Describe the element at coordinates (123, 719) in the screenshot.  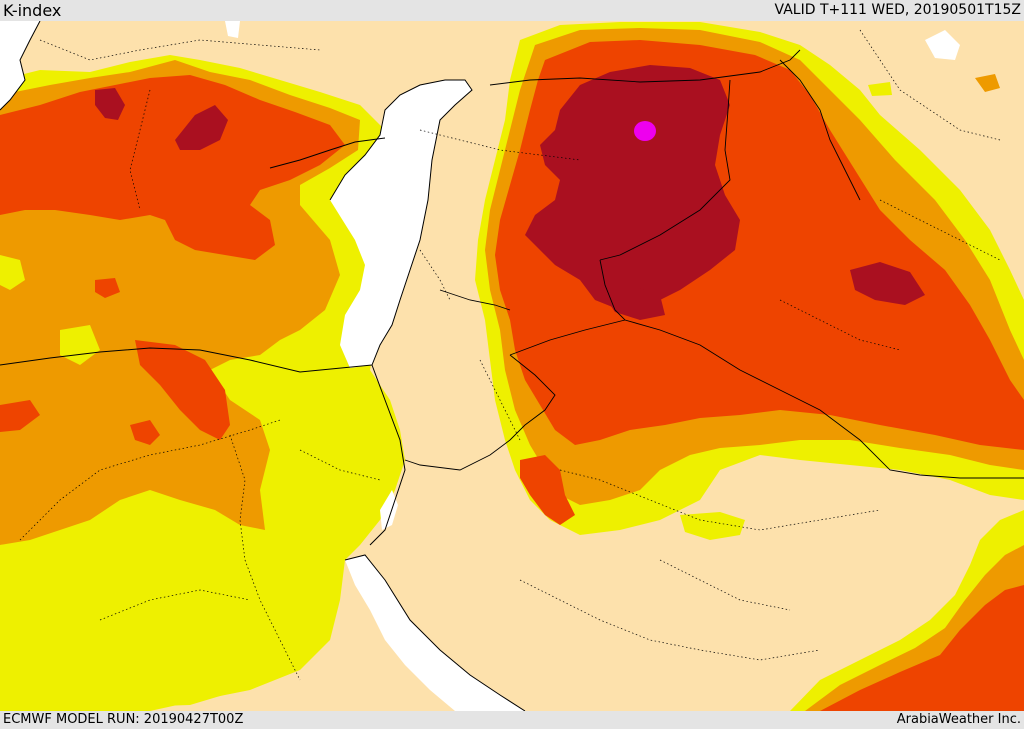
I see `model-run-label: ECMWF MODEL RUN: 20190427T00Z` at that location.